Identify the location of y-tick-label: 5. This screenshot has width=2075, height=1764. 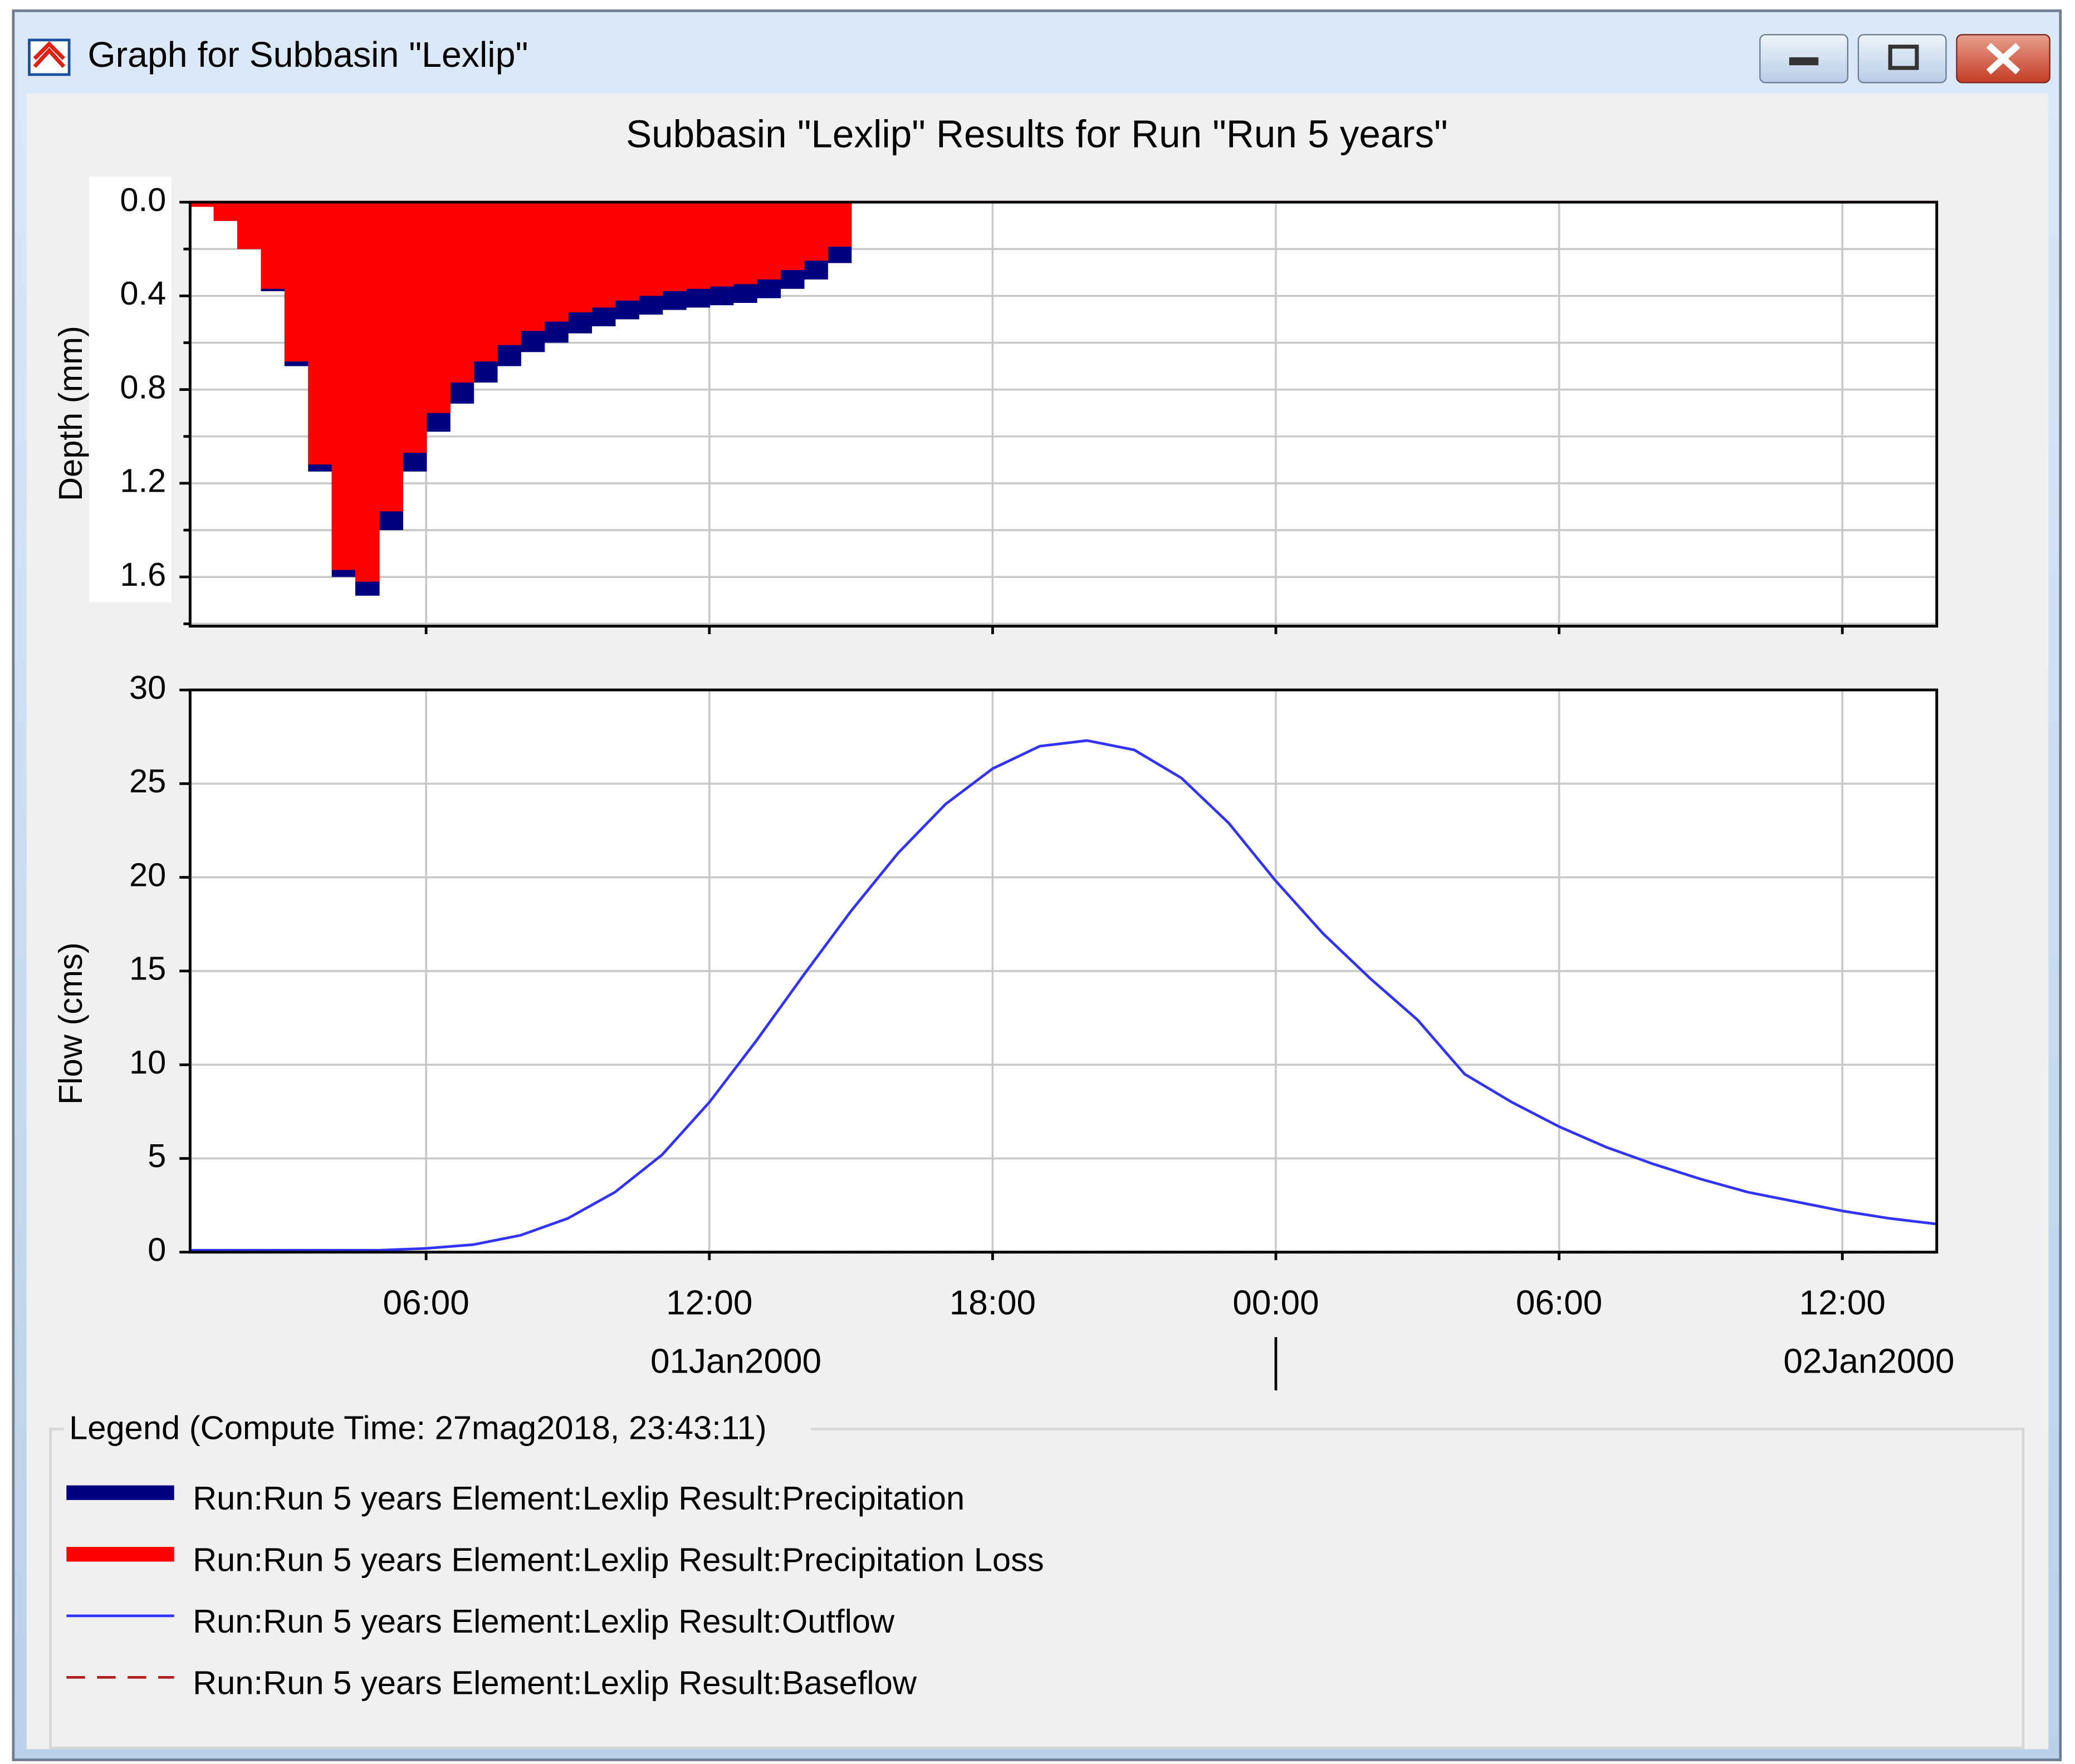
(157, 1155).